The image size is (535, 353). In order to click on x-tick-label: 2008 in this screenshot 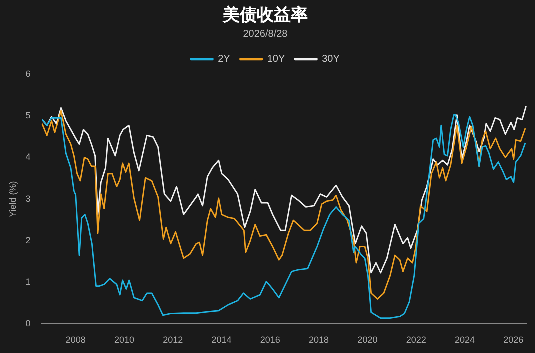, I will do `click(76, 340)`.